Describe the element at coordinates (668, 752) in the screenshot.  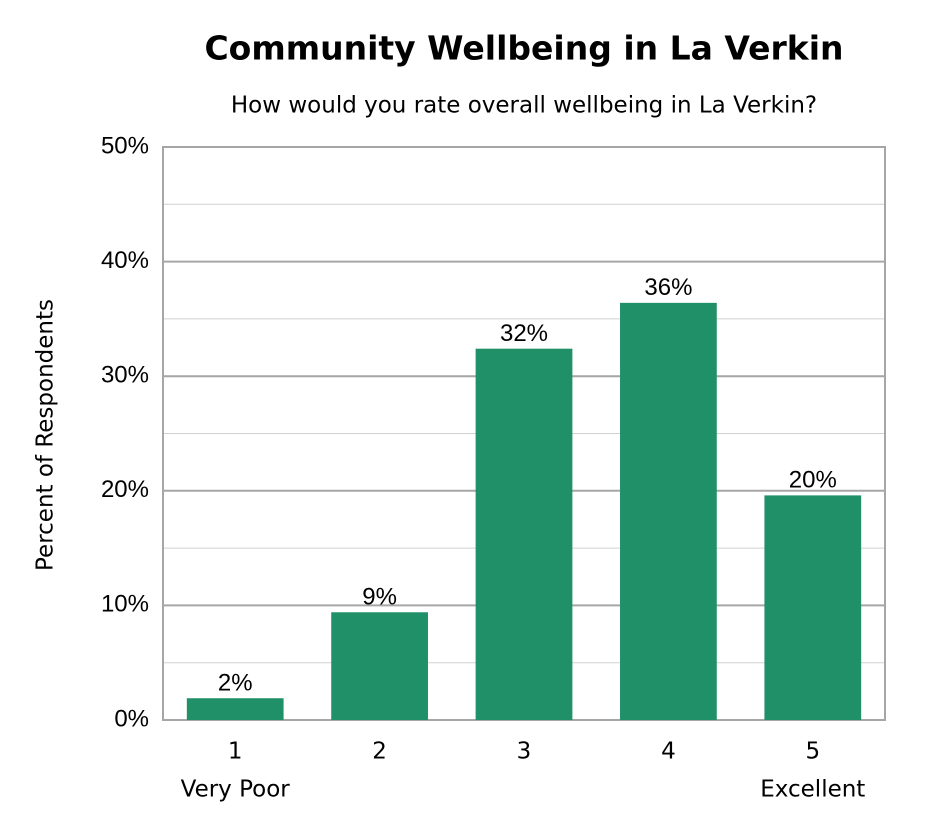
I see `x-tick-label: 4` at that location.